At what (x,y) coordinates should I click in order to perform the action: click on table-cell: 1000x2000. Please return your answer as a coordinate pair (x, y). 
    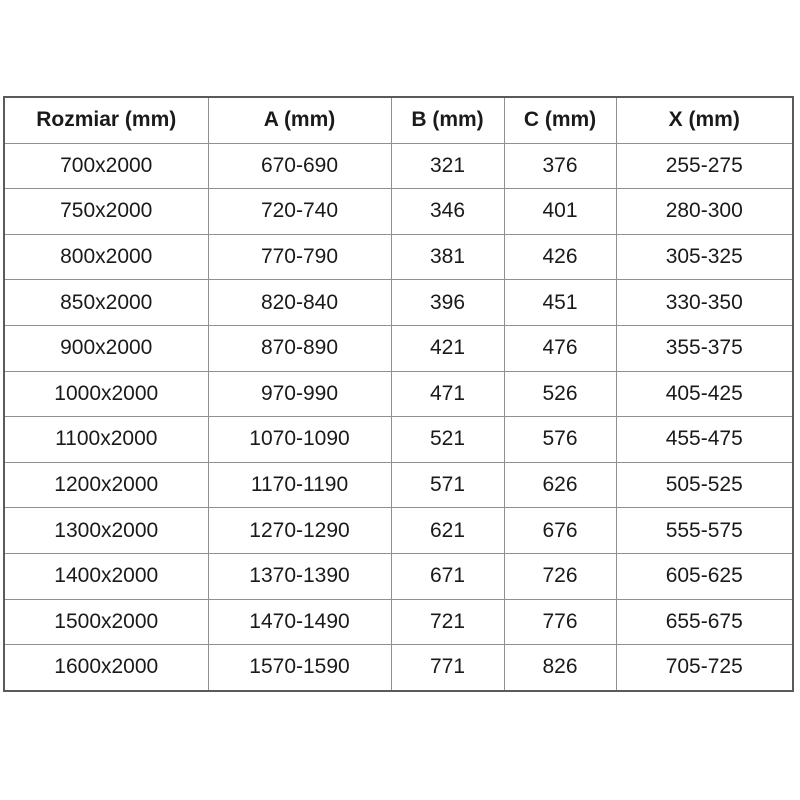
    Looking at the image, I should click on (106, 394).